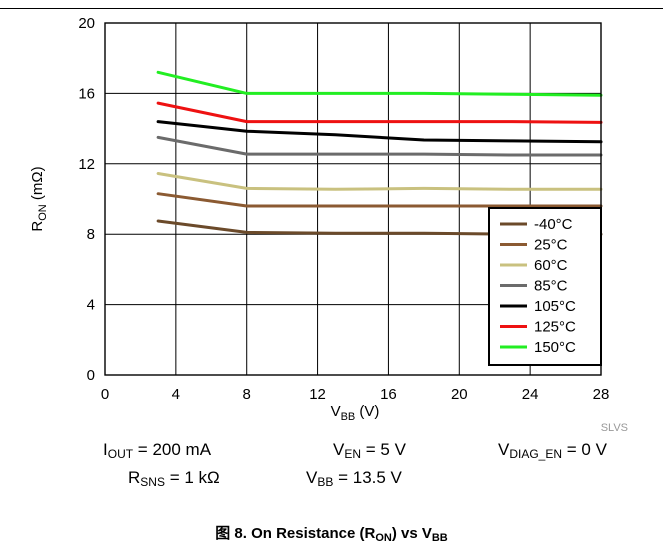  What do you see at coordinates (551, 286) in the screenshot?
I see `legend-label: 85°C` at bounding box center [551, 286].